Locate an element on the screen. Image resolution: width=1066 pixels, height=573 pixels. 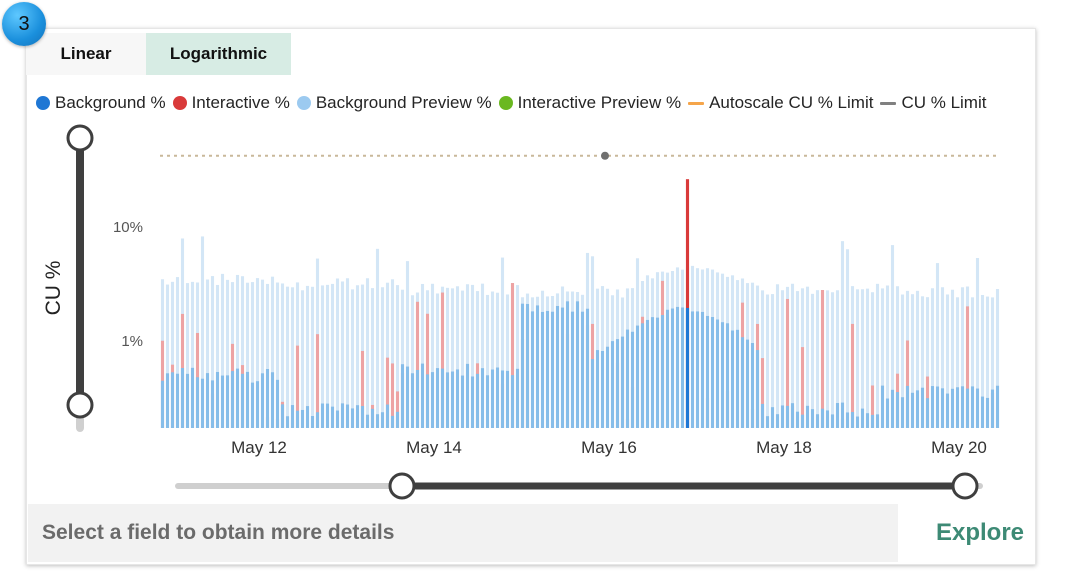
legend-item-interactive: Interactive % is located at coordinates (231, 103).